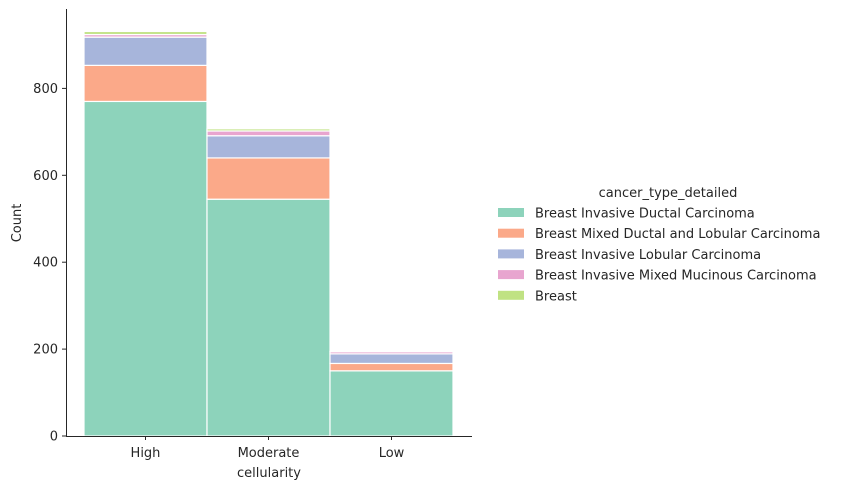 This screenshot has width=853, height=489. What do you see at coordinates (648, 255) in the screenshot?
I see `legend-label: Breast Invasive Lobular Carcinoma` at bounding box center [648, 255].